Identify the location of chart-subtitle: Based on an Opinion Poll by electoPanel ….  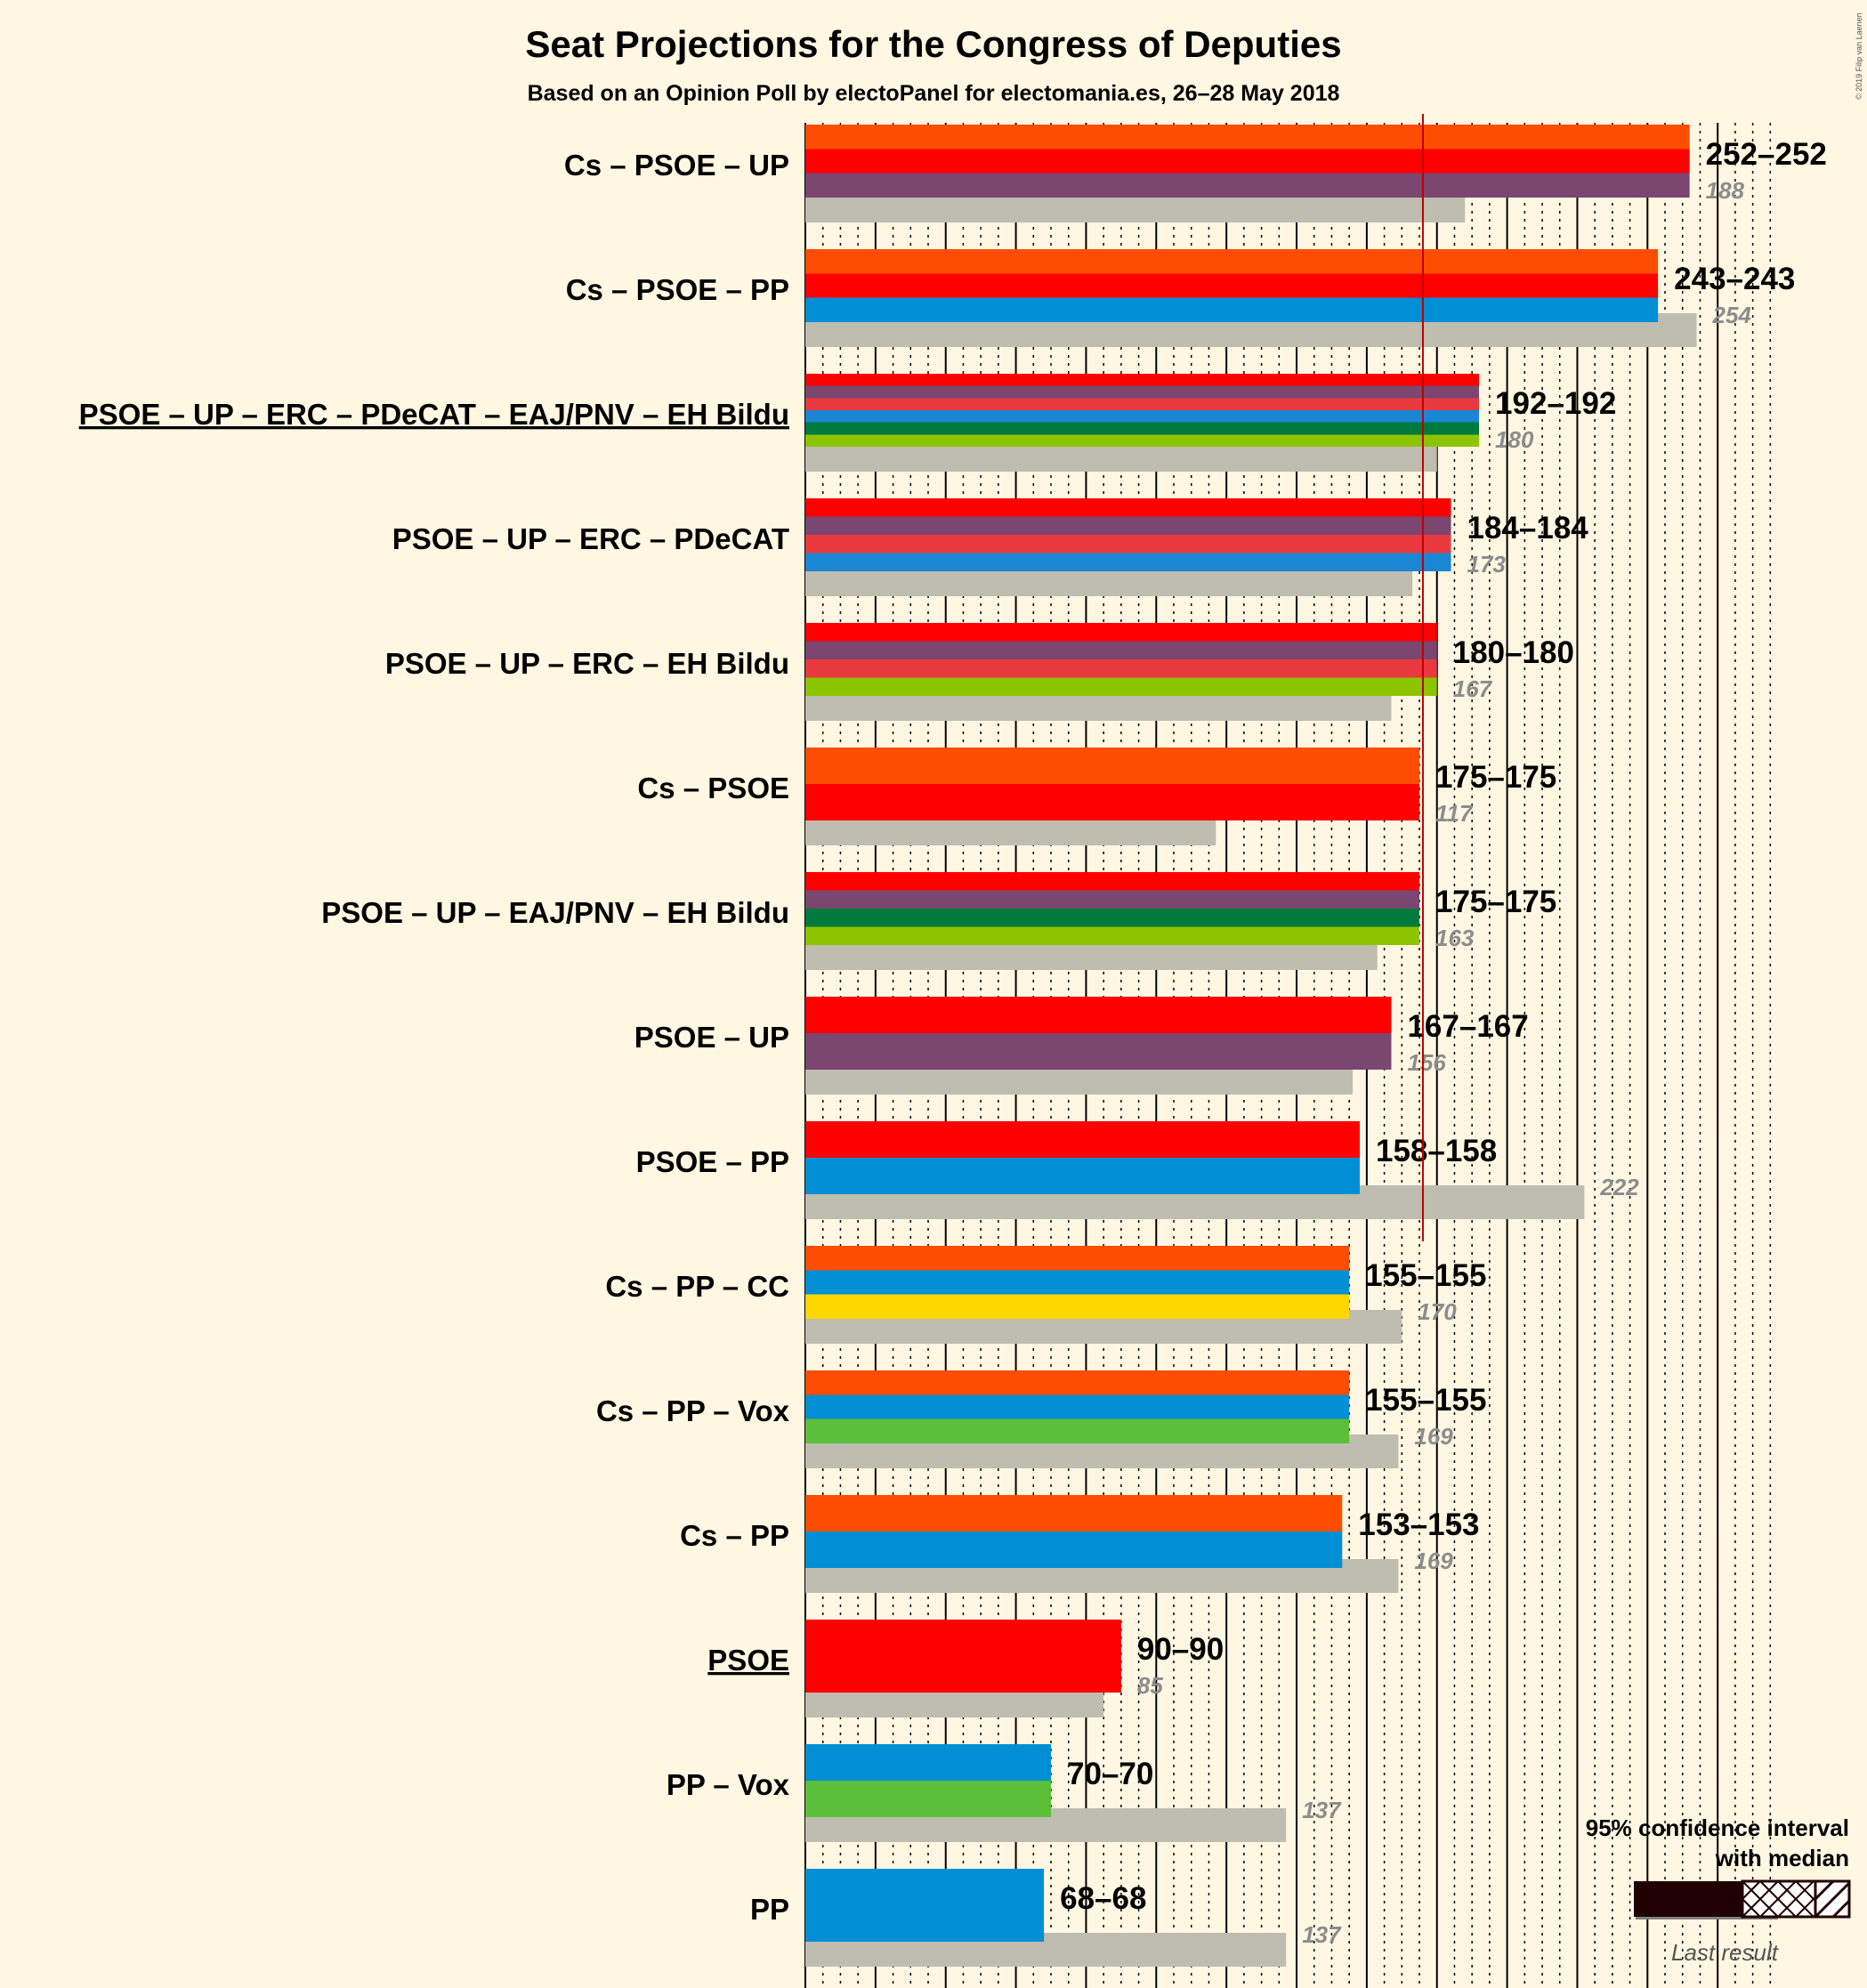
(934, 93).